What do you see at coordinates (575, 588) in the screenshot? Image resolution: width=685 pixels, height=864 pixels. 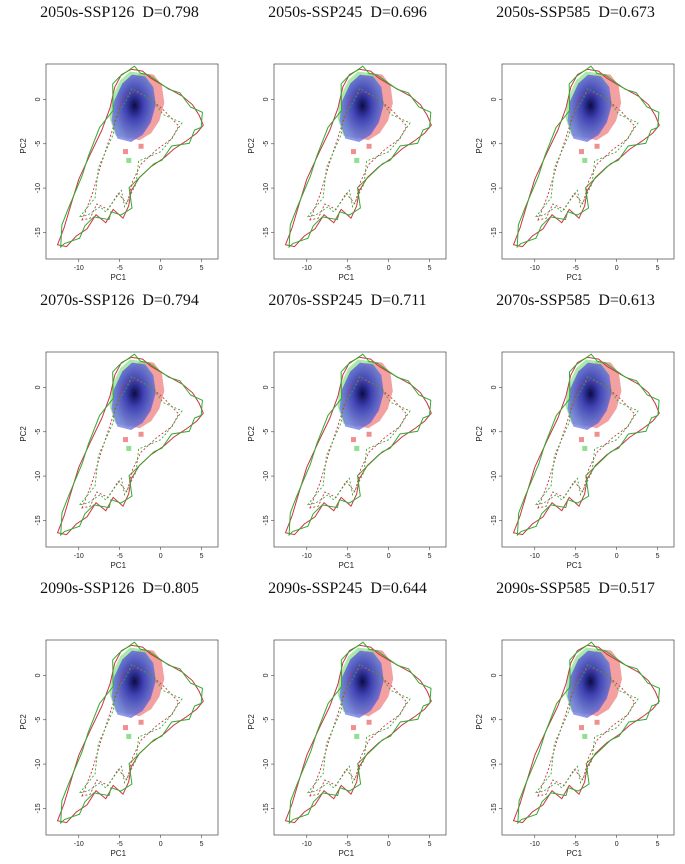 I see `panel-title: 2090s-SSP585 D=0.517` at bounding box center [575, 588].